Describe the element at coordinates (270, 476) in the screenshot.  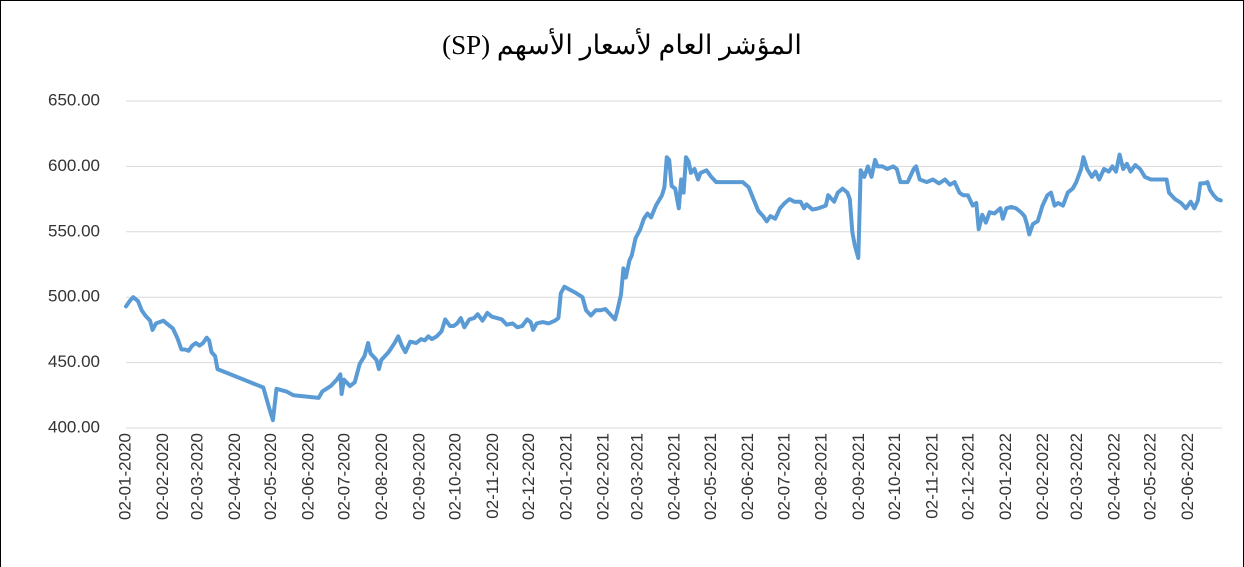
I see `x-tick-label: 02-05-2020` at that location.